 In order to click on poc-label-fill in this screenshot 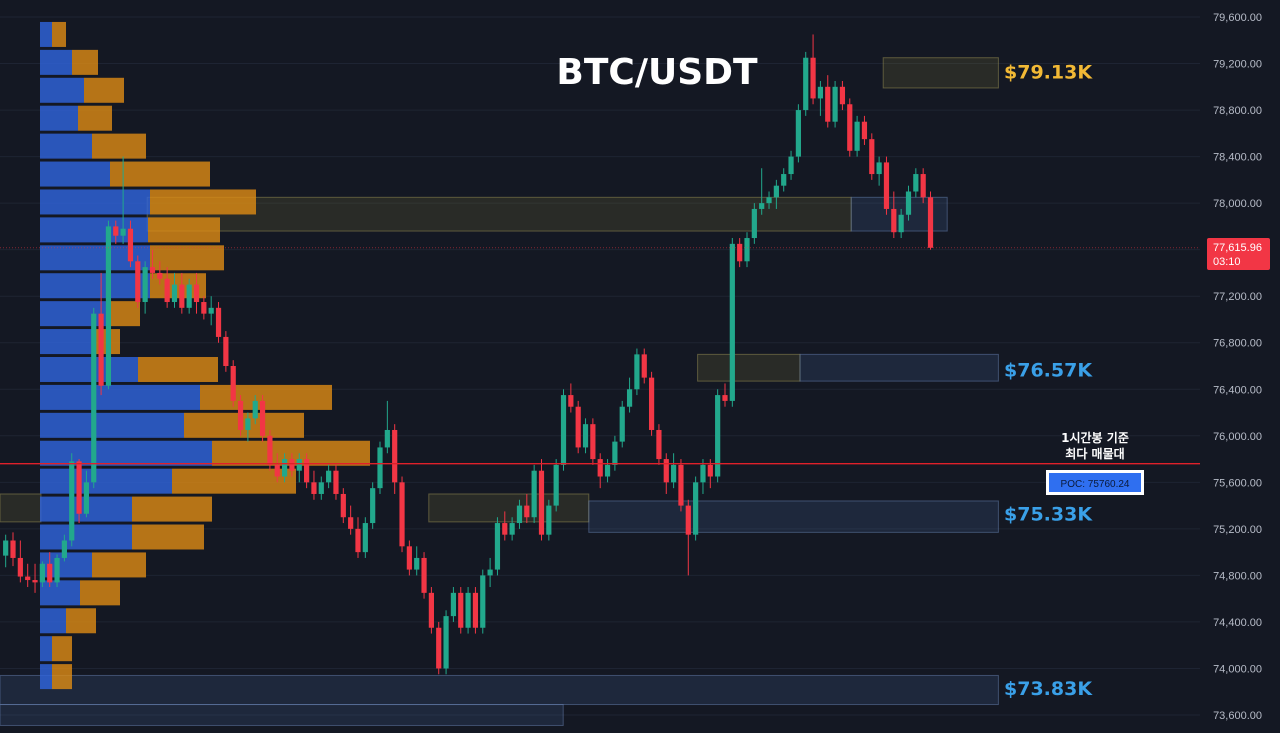, I will do `click(1095, 482)`.